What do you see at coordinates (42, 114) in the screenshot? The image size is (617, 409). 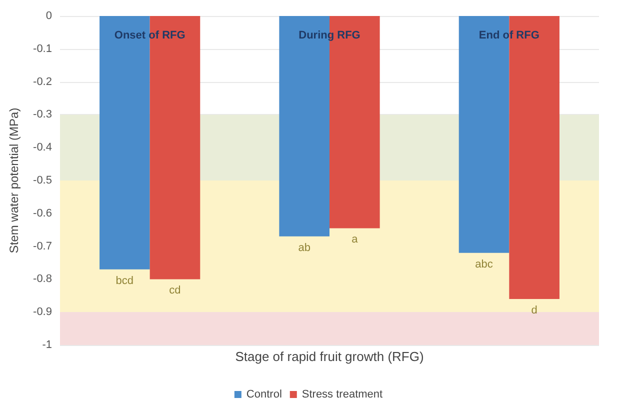 I see `y-tick-label: -0.3` at bounding box center [42, 114].